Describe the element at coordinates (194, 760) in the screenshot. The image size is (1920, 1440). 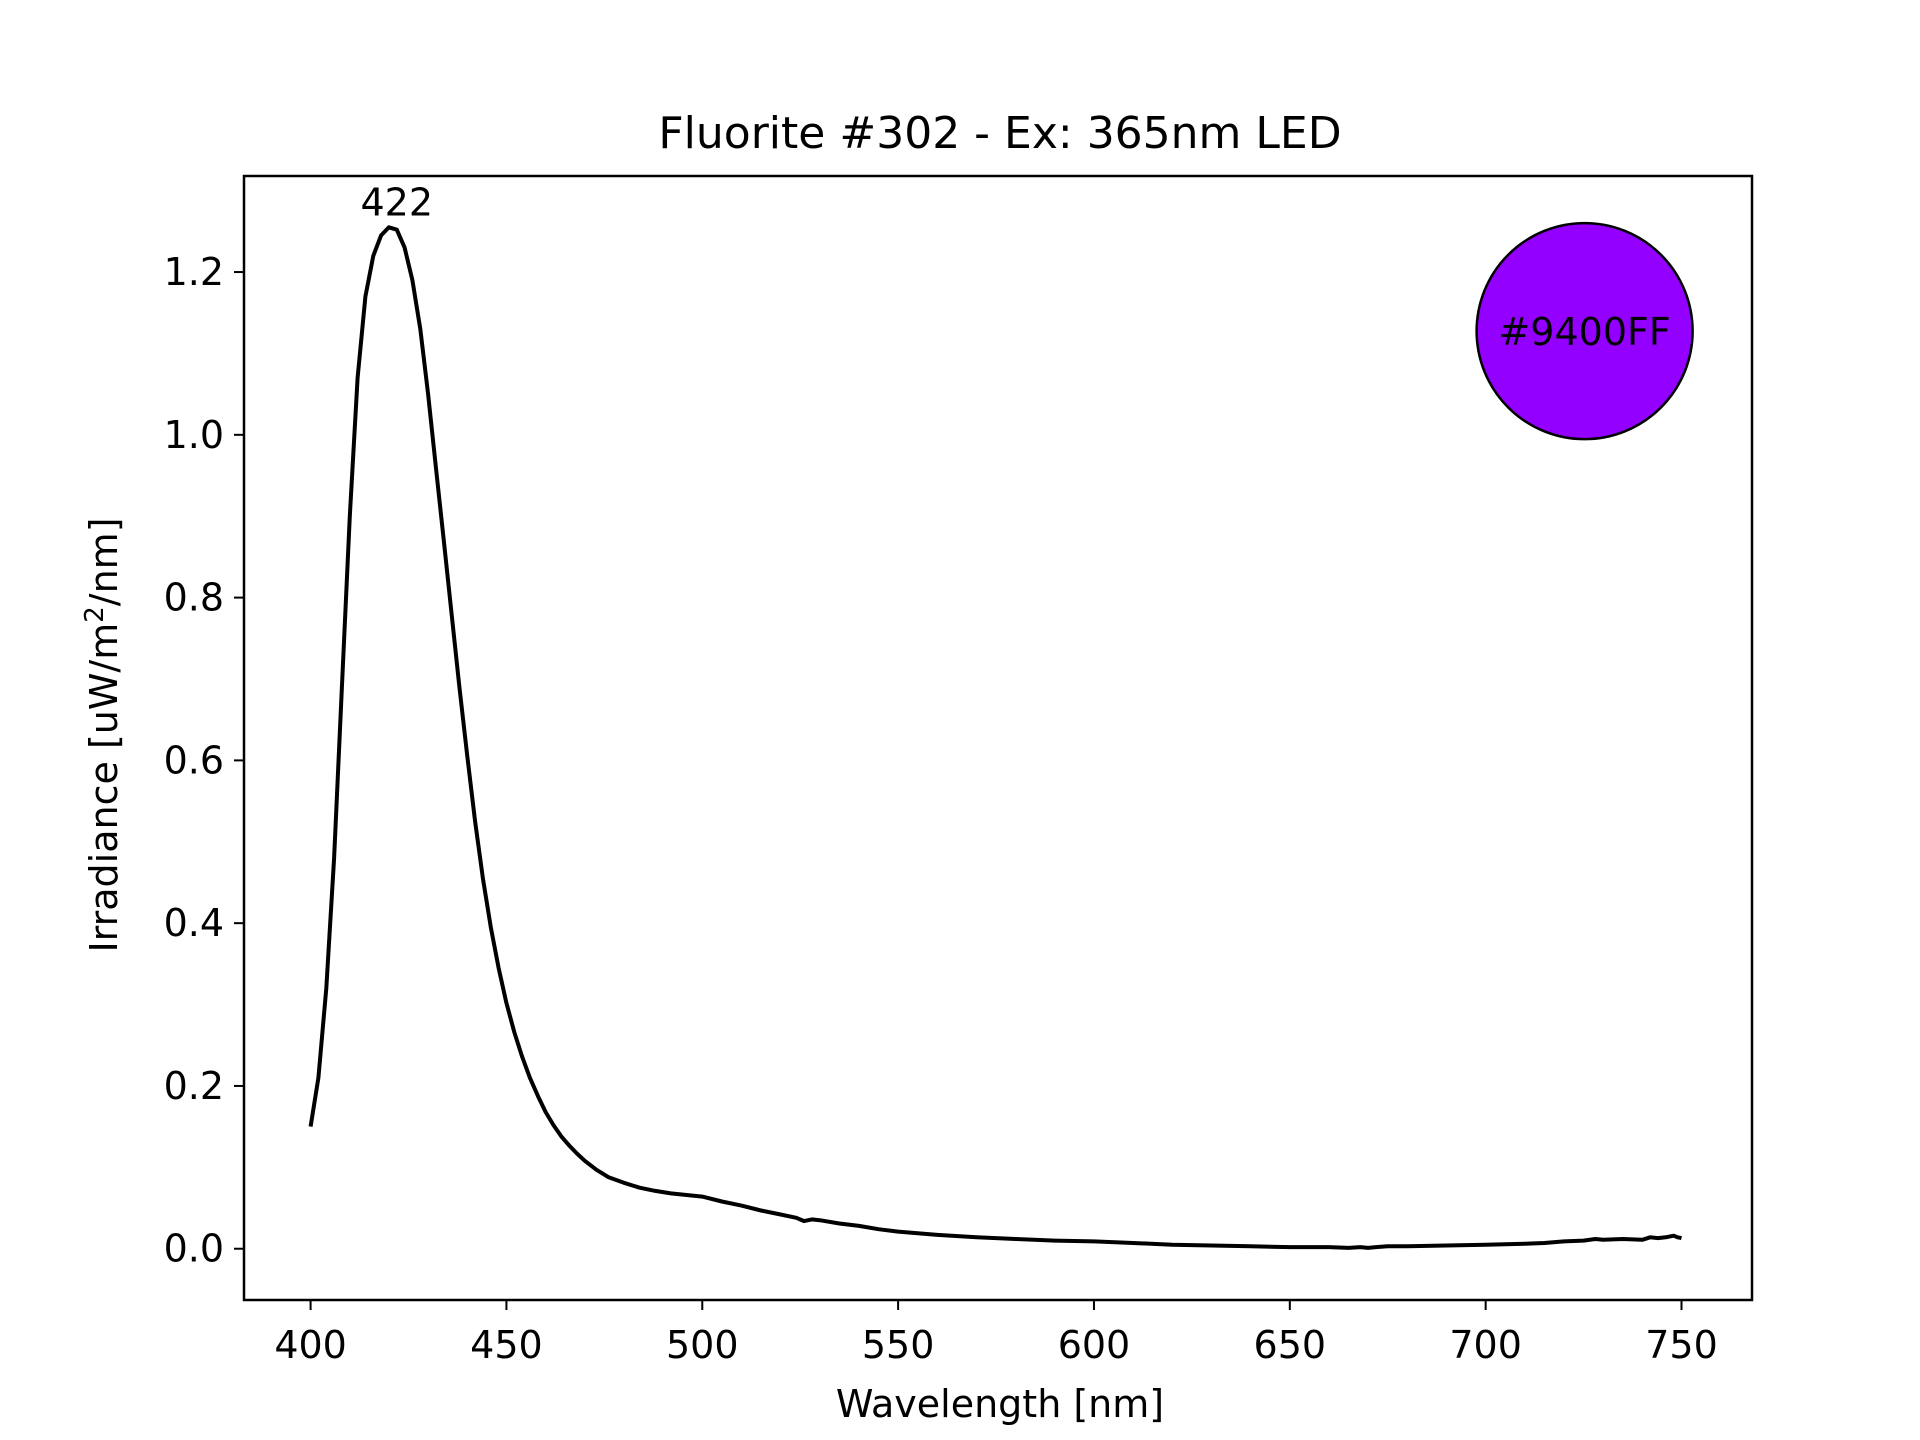
I see `y-tick-label-3: 0.6` at that location.